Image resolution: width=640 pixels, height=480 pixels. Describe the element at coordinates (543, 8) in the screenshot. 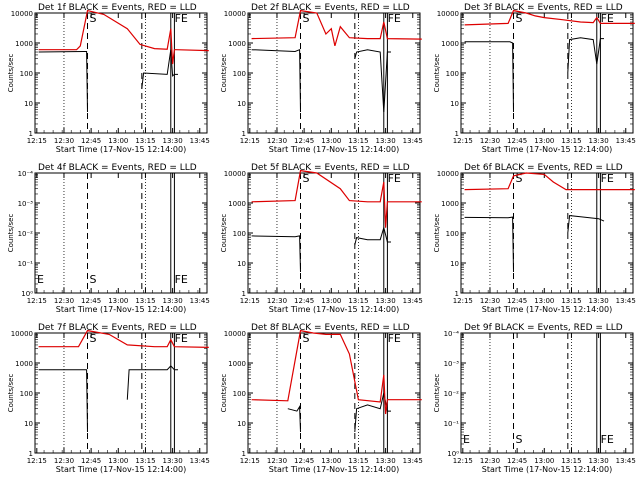

I see `panel-title: Det 3f BLACK = Events, RED = LLD` at that location.